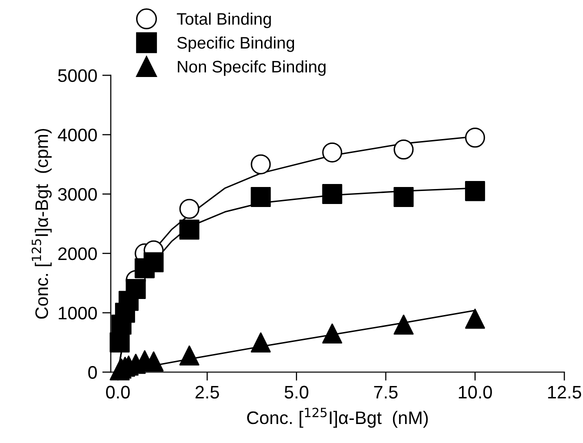 The image size is (583, 443). What do you see at coordinates (77, 194) in the screenshot?
I see `y-tick-label: 3000` at bounding box center [77, 194].